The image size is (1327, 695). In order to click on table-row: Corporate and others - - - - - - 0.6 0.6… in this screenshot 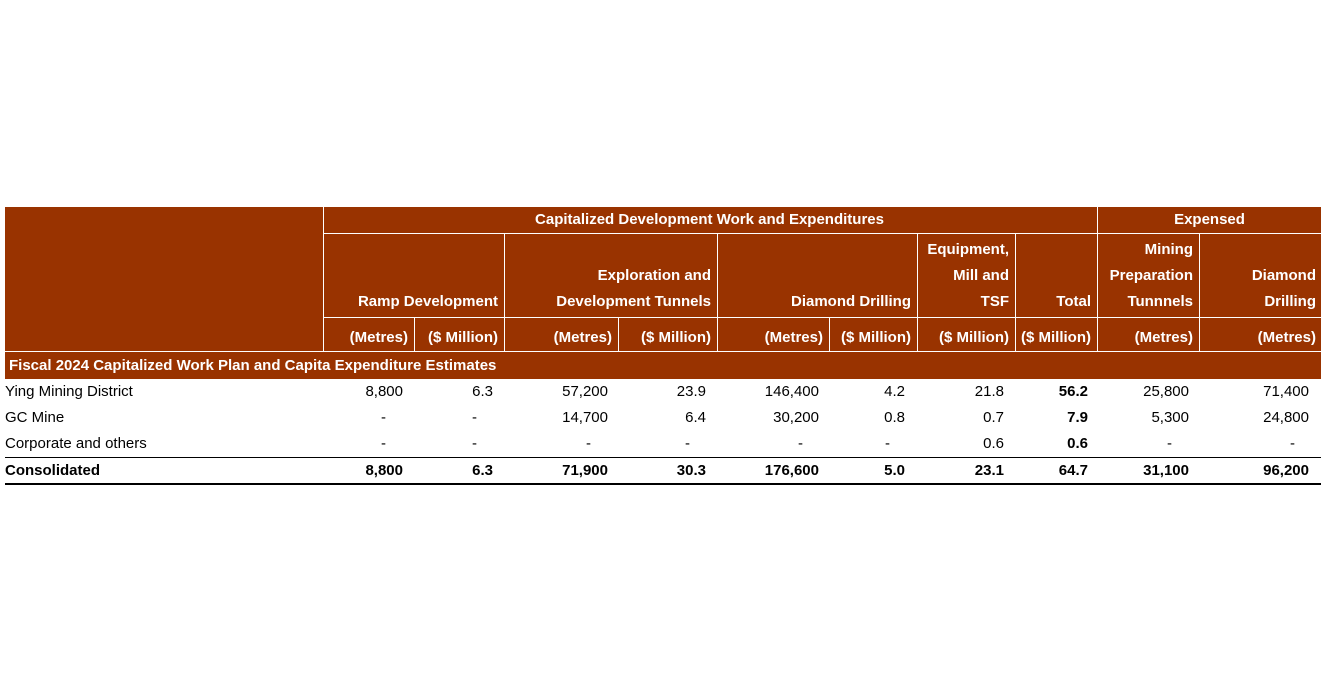, I will do `click(663, 444)`.